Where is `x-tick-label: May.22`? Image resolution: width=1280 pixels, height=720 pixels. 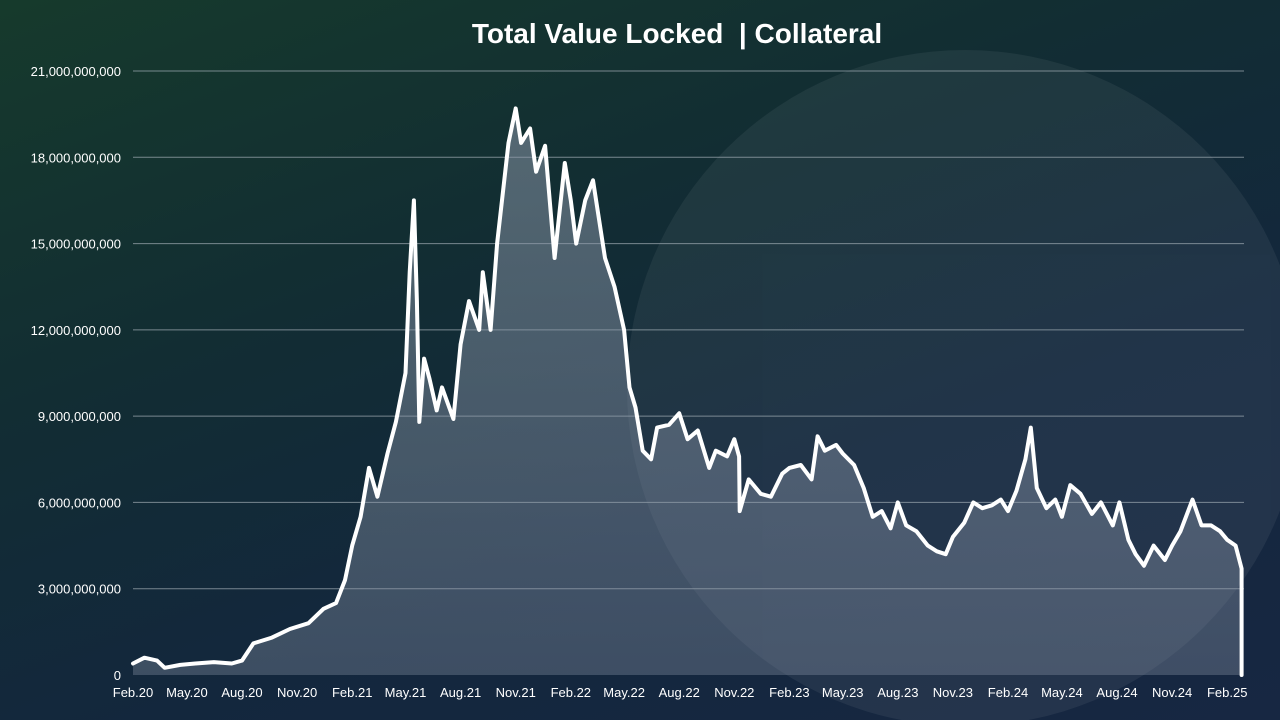 x-tick-label: May.22 is located at coordinates (624, 692).